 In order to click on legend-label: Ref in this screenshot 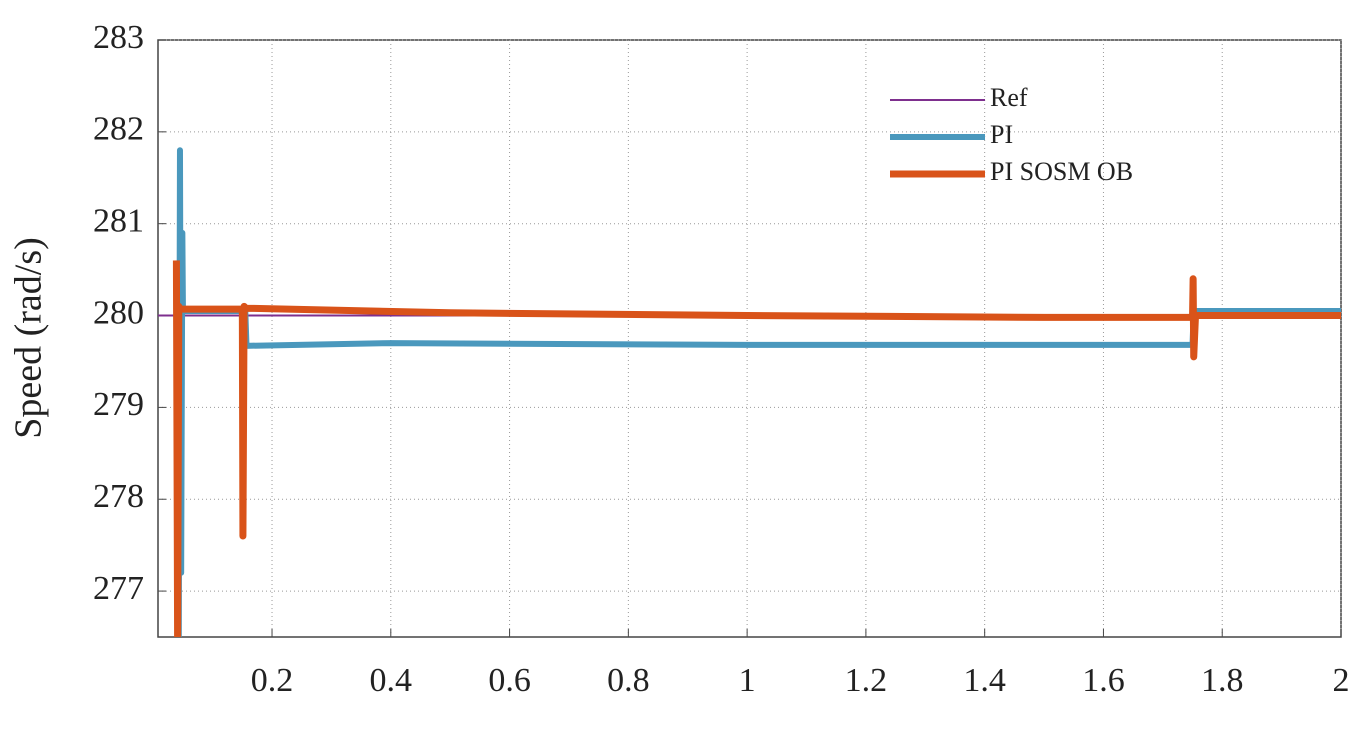, I will do `click(1009, 97)`.